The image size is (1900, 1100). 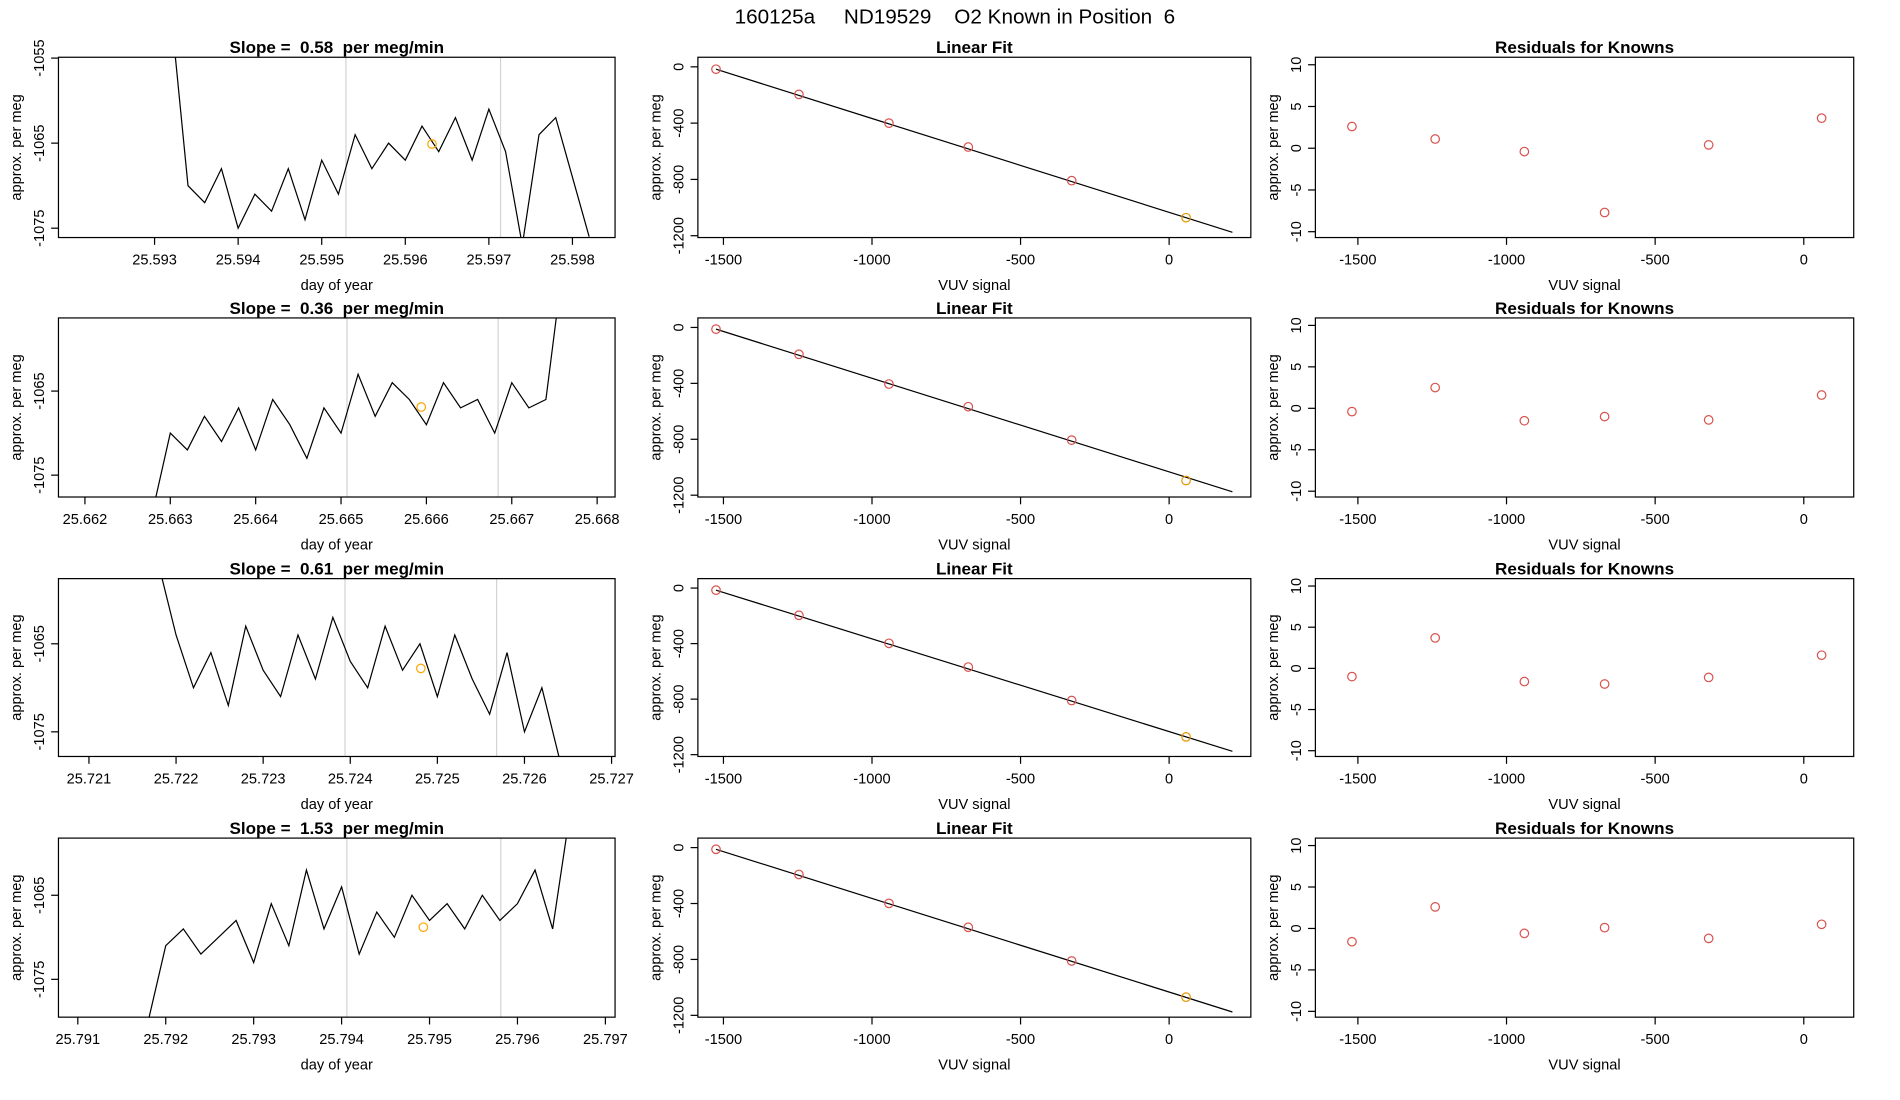 I want to click on x-tick-label: 25.667, so click(x=511, y=520).